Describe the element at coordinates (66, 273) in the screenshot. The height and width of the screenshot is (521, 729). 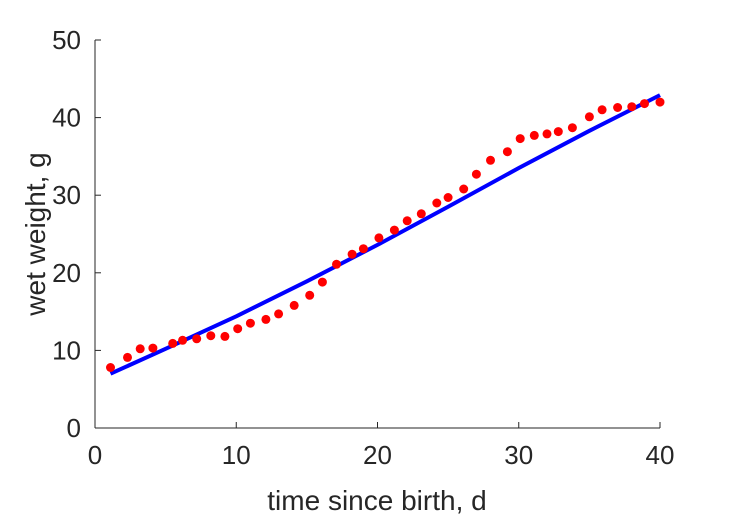
I see `y-tick-label: 20` at that location.